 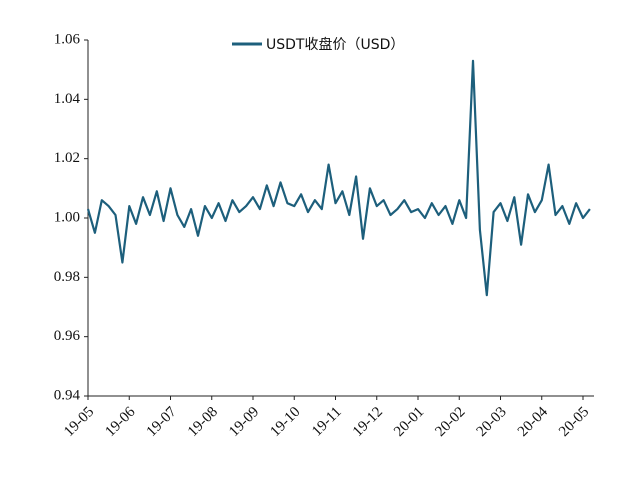 What do you see at coordinates (162, 422) in the screenshot?
I see `x-tick-label: 19-07` at bounding box center [162, 422].